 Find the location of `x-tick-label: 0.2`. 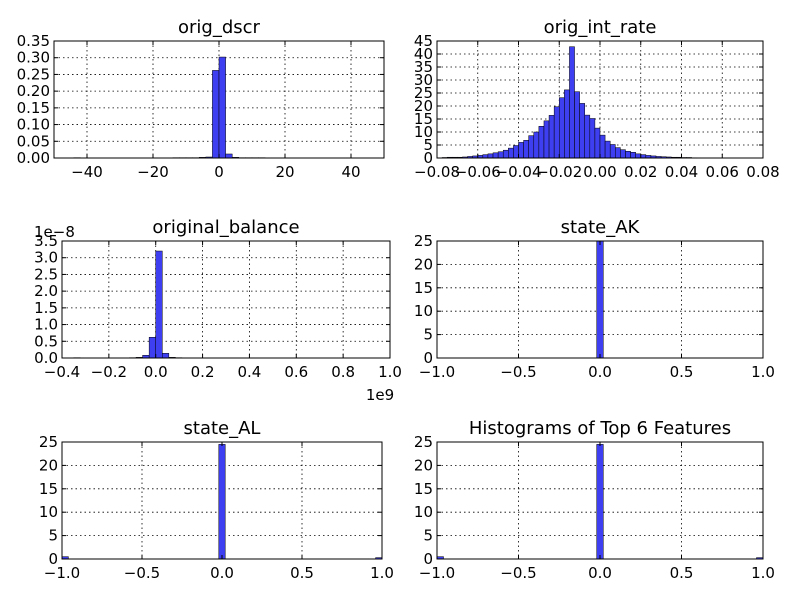

x-tick-label: 0.2 is located at coordinates (203, 372).